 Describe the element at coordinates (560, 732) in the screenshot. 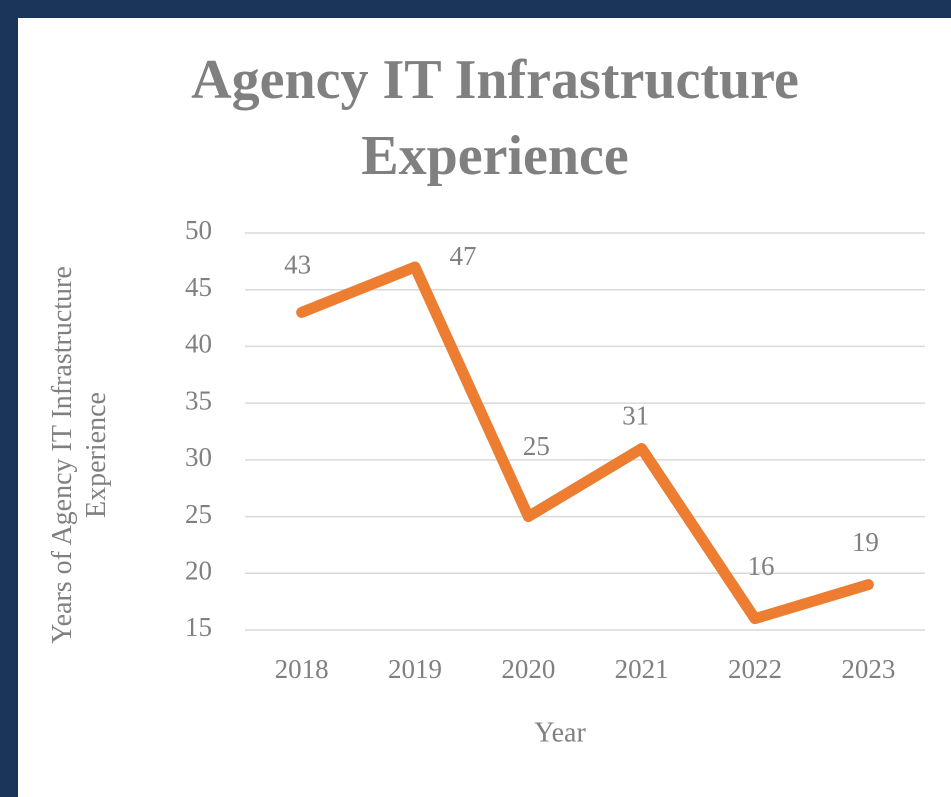

I see `x-axis-label: Year` at that location.